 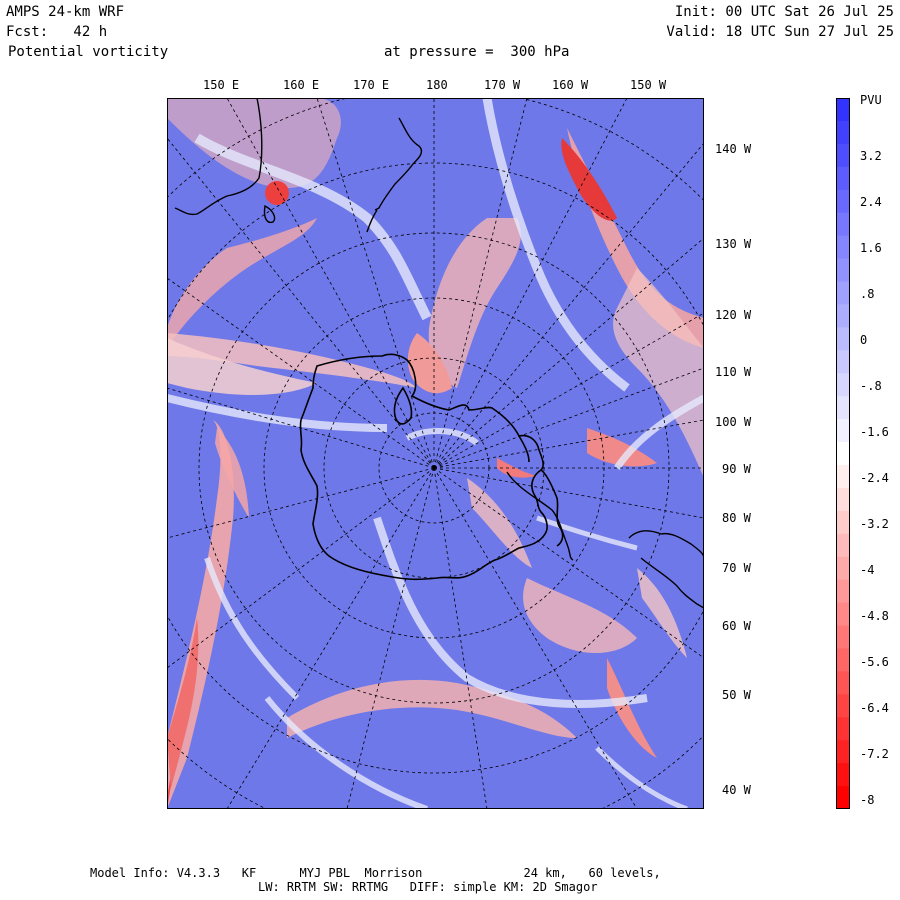 I want to click on lon-label-90w: 90 W, so click(x=736, y=469).